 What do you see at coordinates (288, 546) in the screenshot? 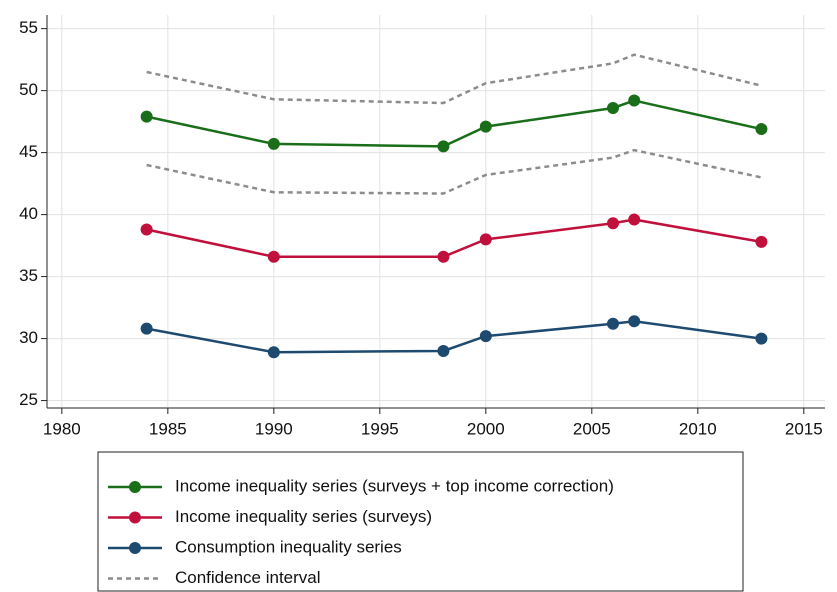
I see `legend-label: Consumption inequality series` at bounding box center [288, 546].